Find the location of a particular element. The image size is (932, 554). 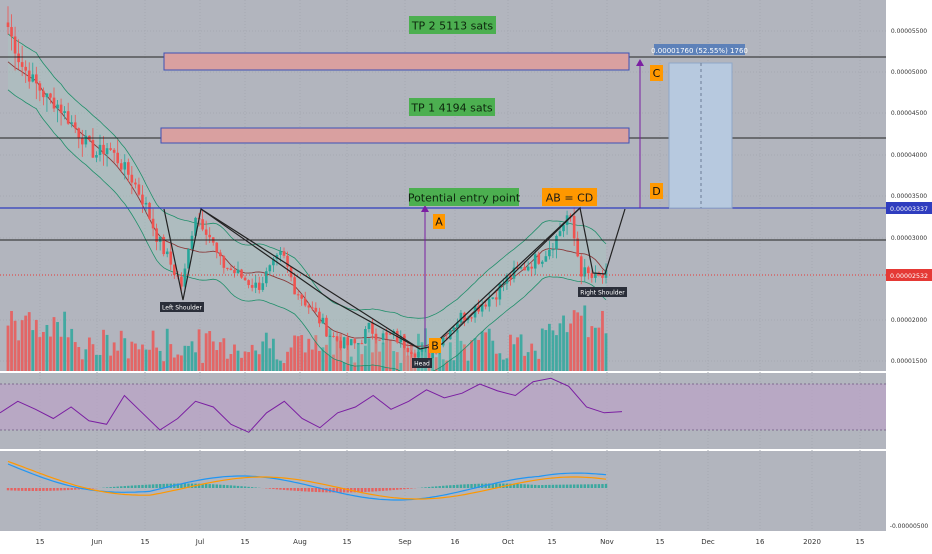

time-tick-label: Nov is located at coordinates (607, 542).